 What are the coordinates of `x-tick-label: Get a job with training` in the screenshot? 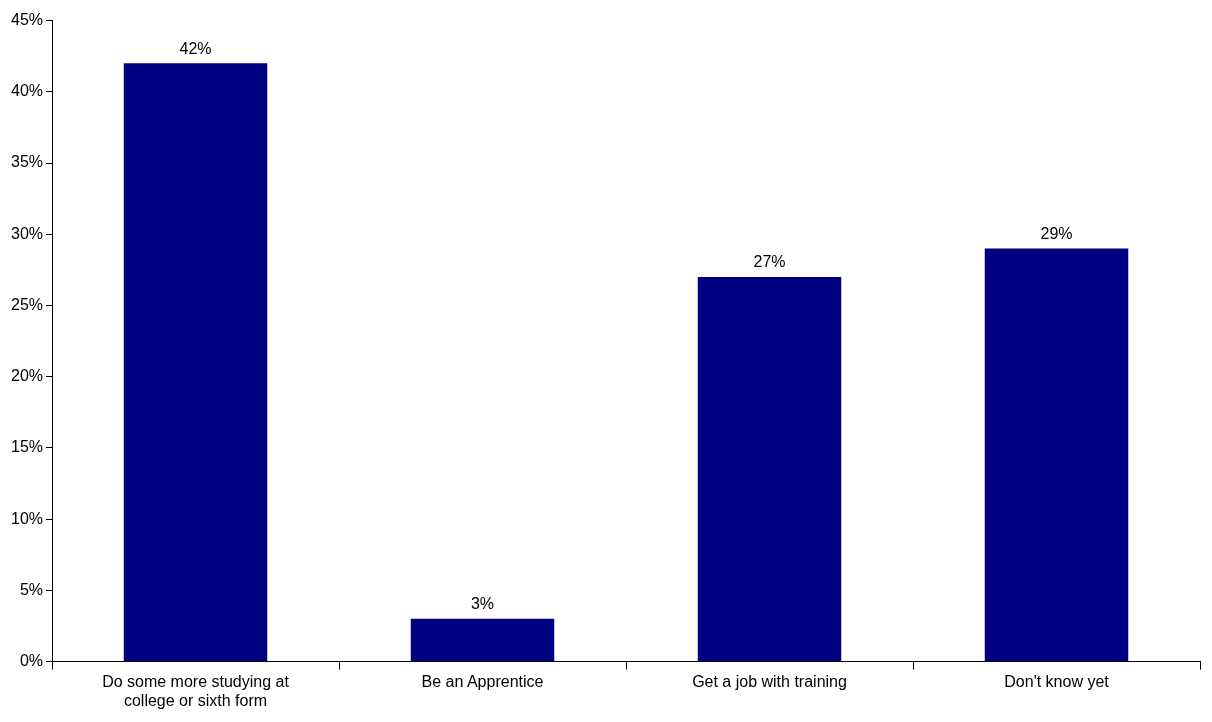 It's located at (769, 681).